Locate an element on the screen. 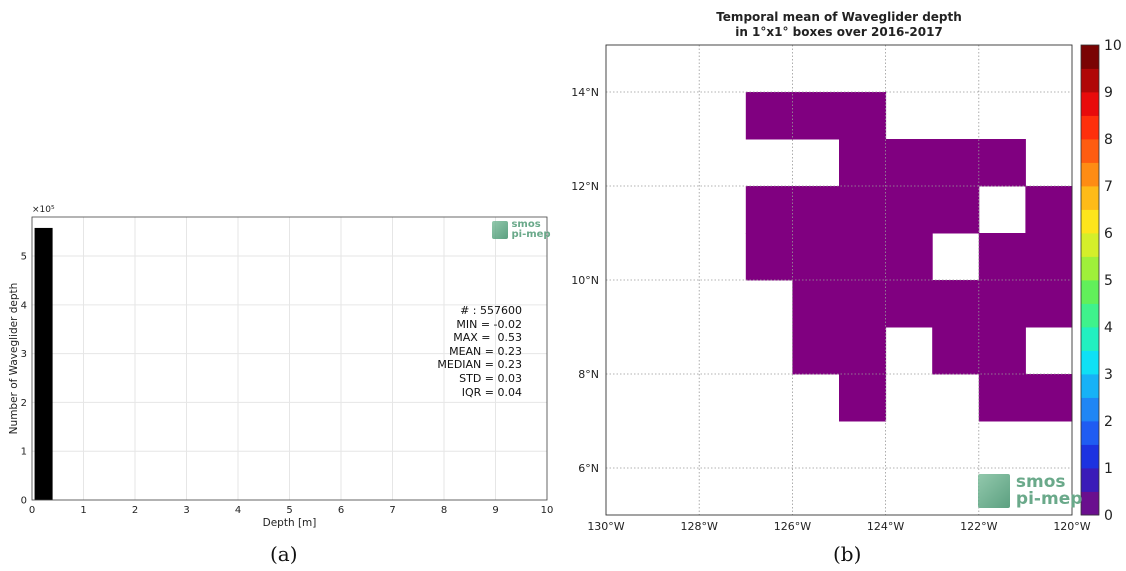 This screenshot has width=1126, height=571. y-tick-label: 4 is located at coordinates (24, 305).